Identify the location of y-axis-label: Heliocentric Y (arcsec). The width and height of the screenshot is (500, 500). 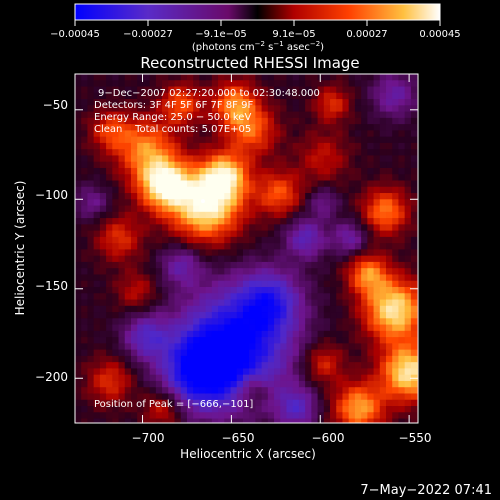
(20, 248).